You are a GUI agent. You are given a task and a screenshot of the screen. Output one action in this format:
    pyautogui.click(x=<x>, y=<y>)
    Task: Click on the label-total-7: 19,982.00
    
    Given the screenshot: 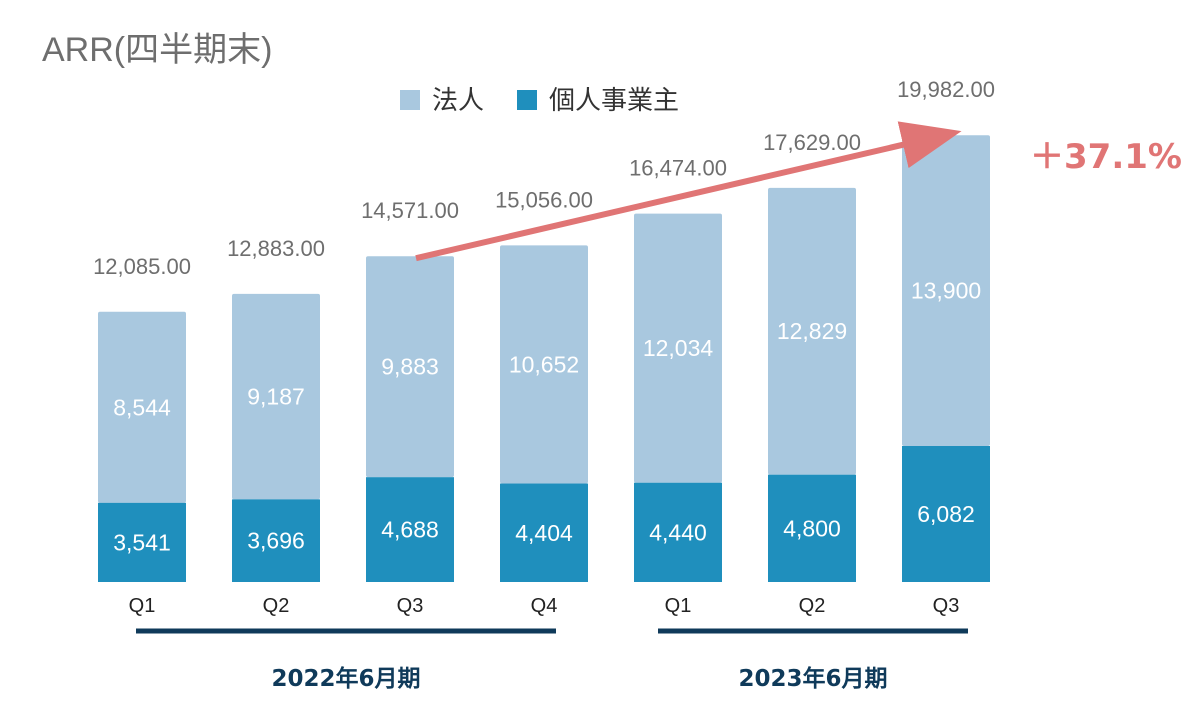 What is the action you would take?
    pyautogui.click(x=946, y=89)
    